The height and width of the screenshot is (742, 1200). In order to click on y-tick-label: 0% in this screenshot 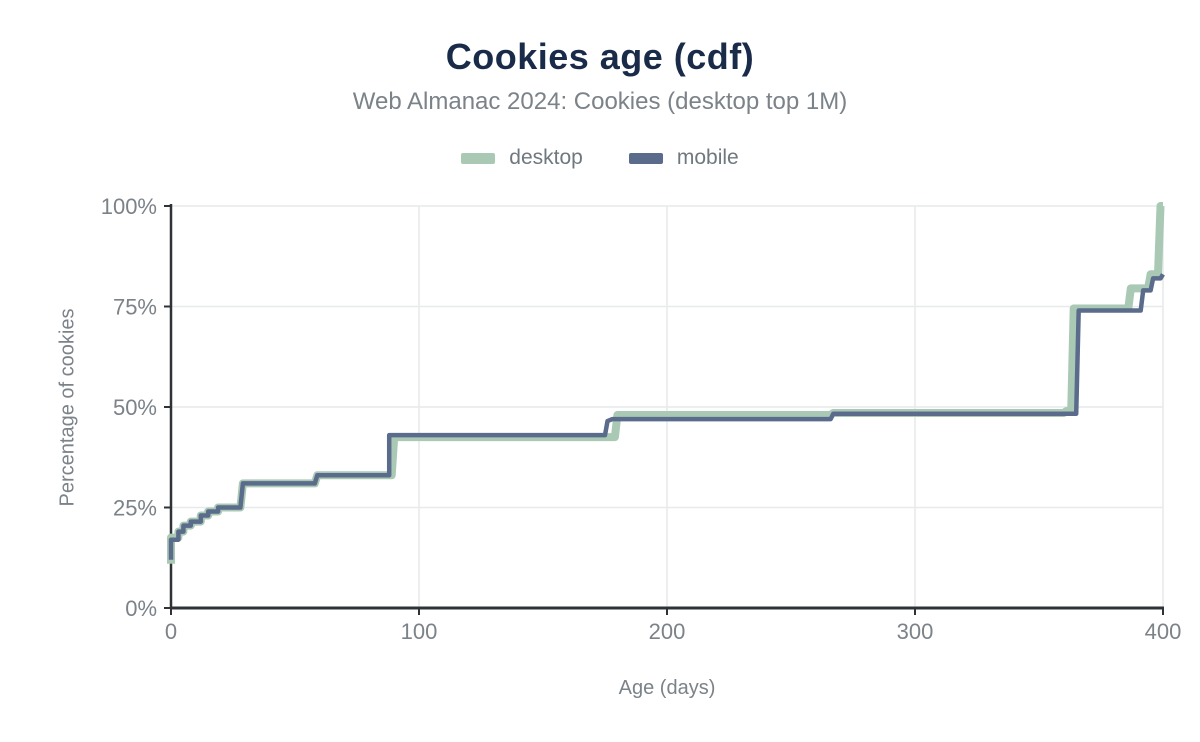, I will do `click(141, 608)`.